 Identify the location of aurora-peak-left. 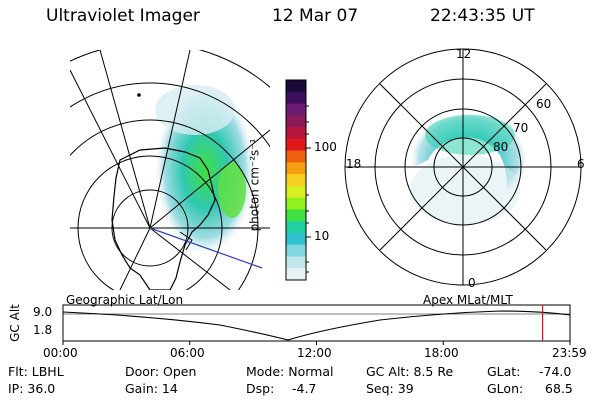
(232, 190).